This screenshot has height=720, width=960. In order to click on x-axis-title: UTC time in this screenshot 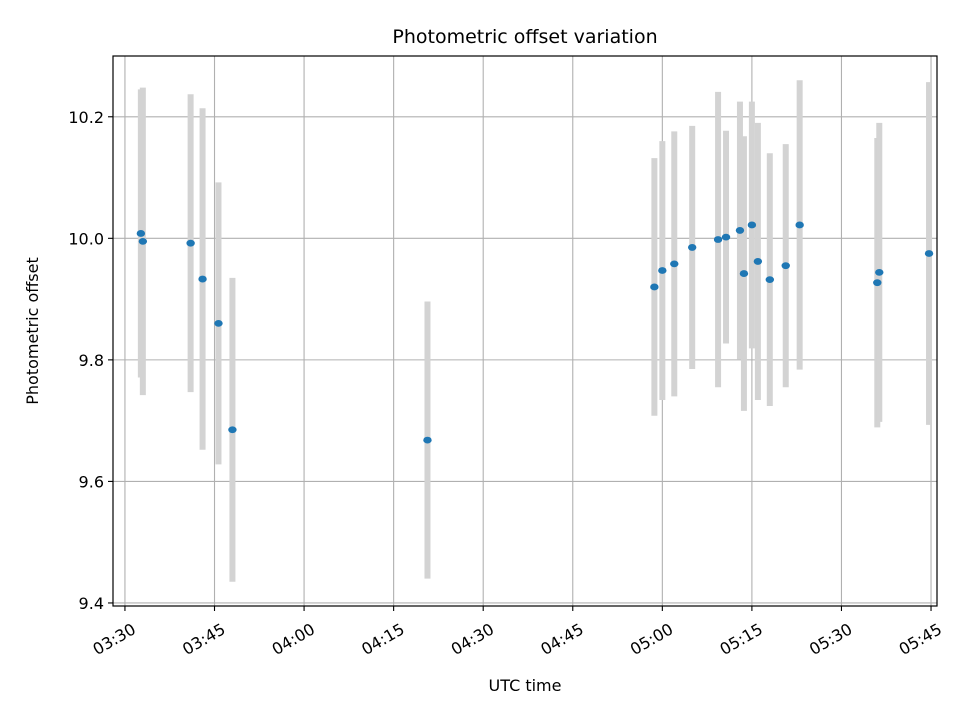, I will do `click(525, 685)`.